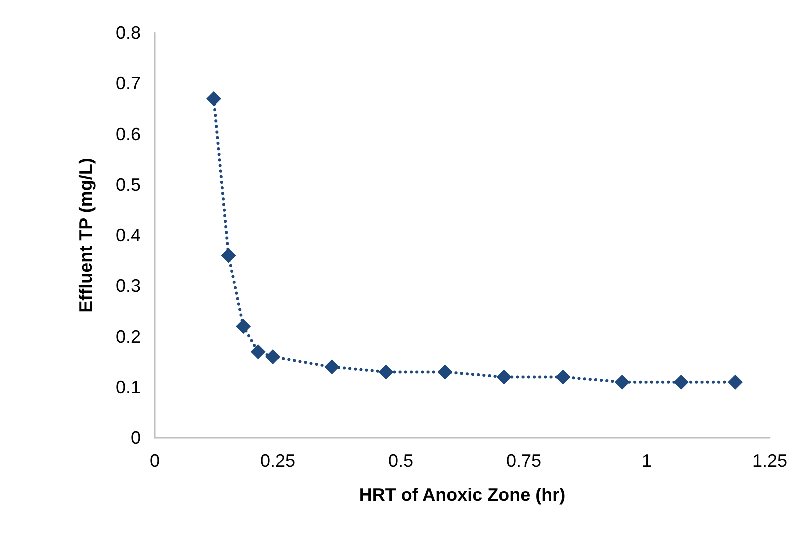 The height and width of the screenshot is (550, 802). What do you see at coordinates (128, 33) in the screenshot?
I see `y-tick-label: 0.8` at bounding box center [128, 33].